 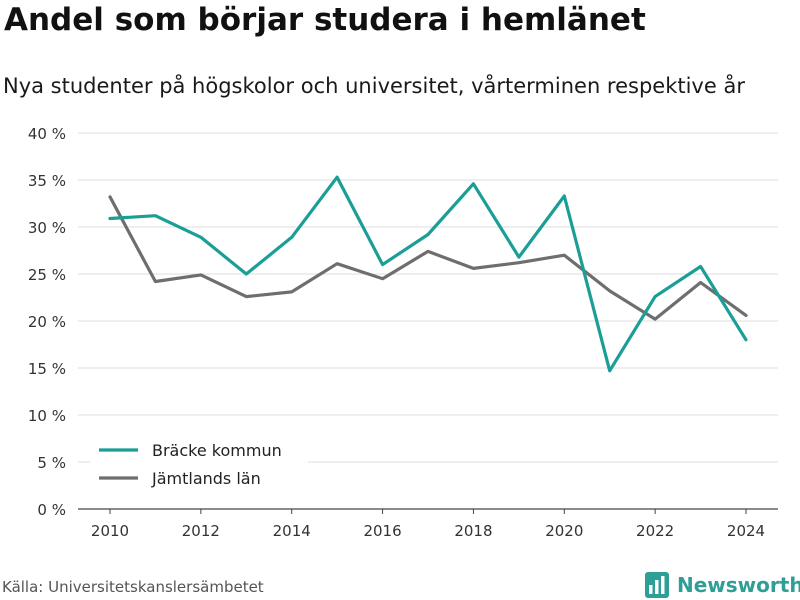 What do you see at coordinates (217, 450) in the screenshot?
I see `legend-label: Bräcke kommun` at bounding box center [217, 450].